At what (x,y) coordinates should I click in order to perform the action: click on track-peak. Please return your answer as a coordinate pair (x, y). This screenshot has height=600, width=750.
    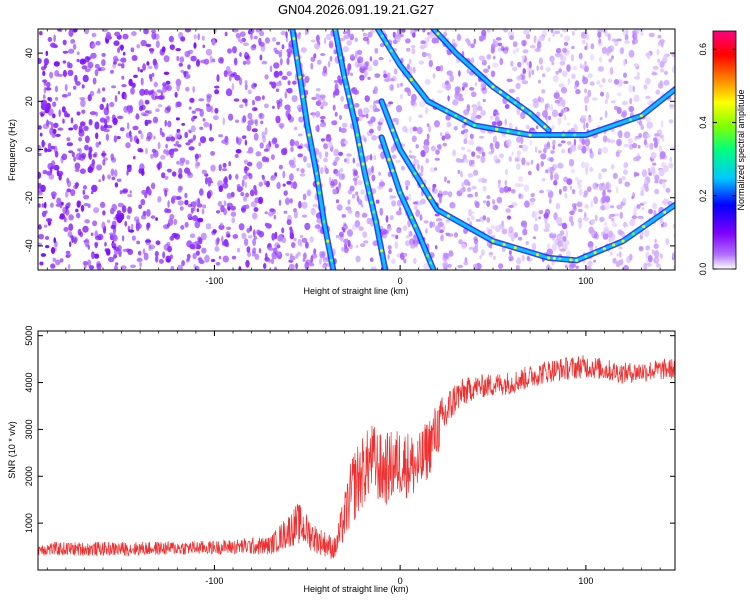
    Looking at the image, I should click on (331, 260).